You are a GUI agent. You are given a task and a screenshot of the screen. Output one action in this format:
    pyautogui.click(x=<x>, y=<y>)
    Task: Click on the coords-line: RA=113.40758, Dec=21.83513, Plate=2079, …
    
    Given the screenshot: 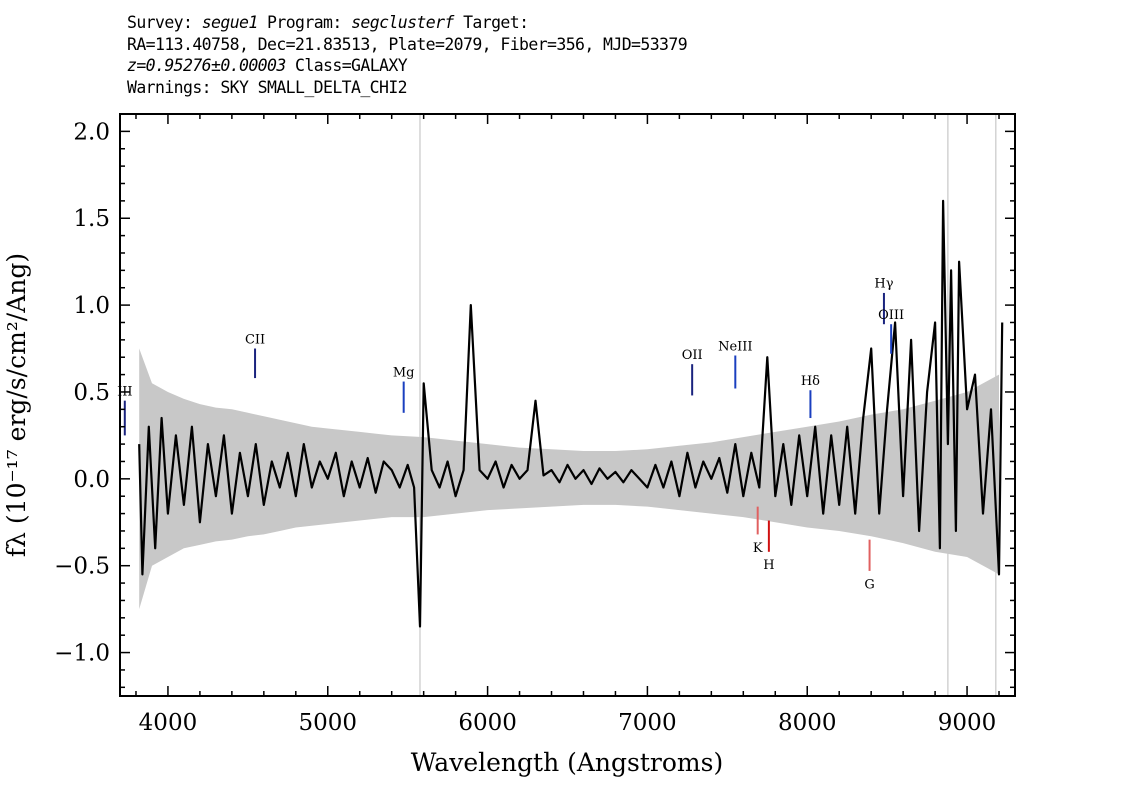 What is the action you would take?
    pyautogui.click(x=407, y=44)
    